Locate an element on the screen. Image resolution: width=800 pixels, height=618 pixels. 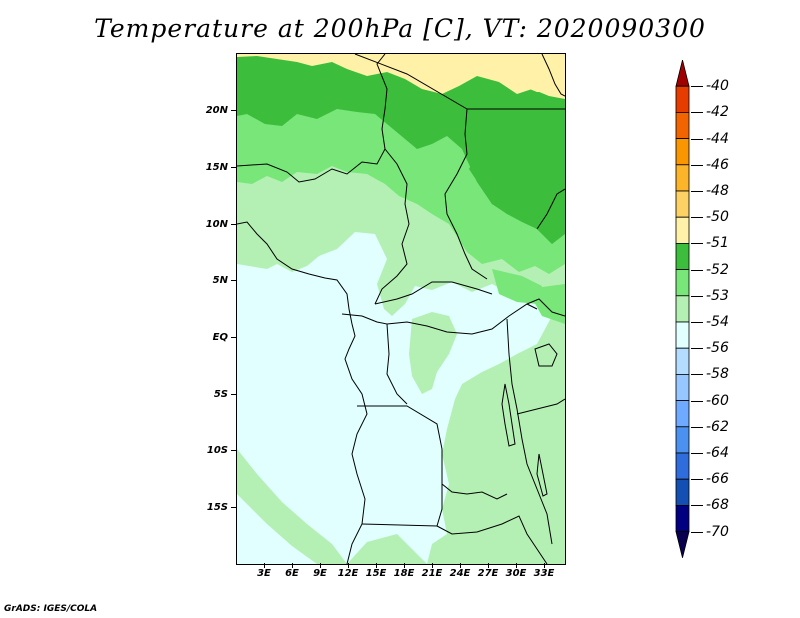
lon-label-30e: 30E is located at coordinates (516, 573).